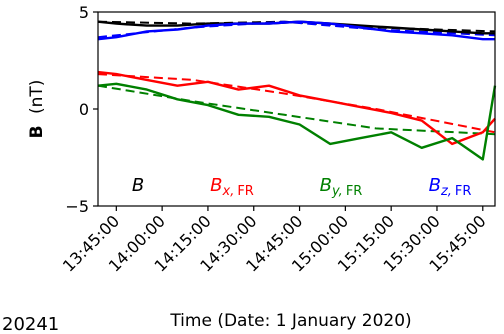  I want to click on y-axis-label-unit: (nT), so click(37, 97).